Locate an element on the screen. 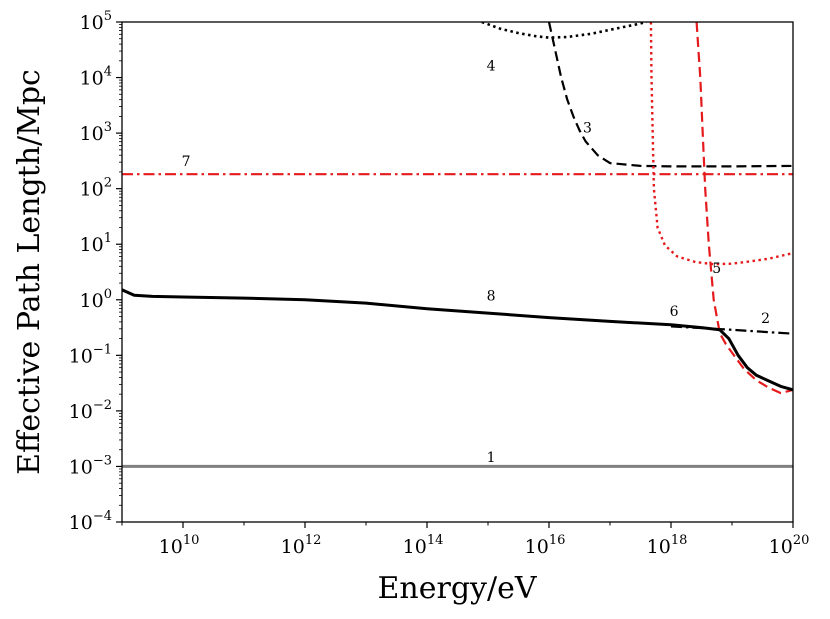 This screenshot has width=830, height=619. curve-label-1: 1 is located at coordinates (491, 458).